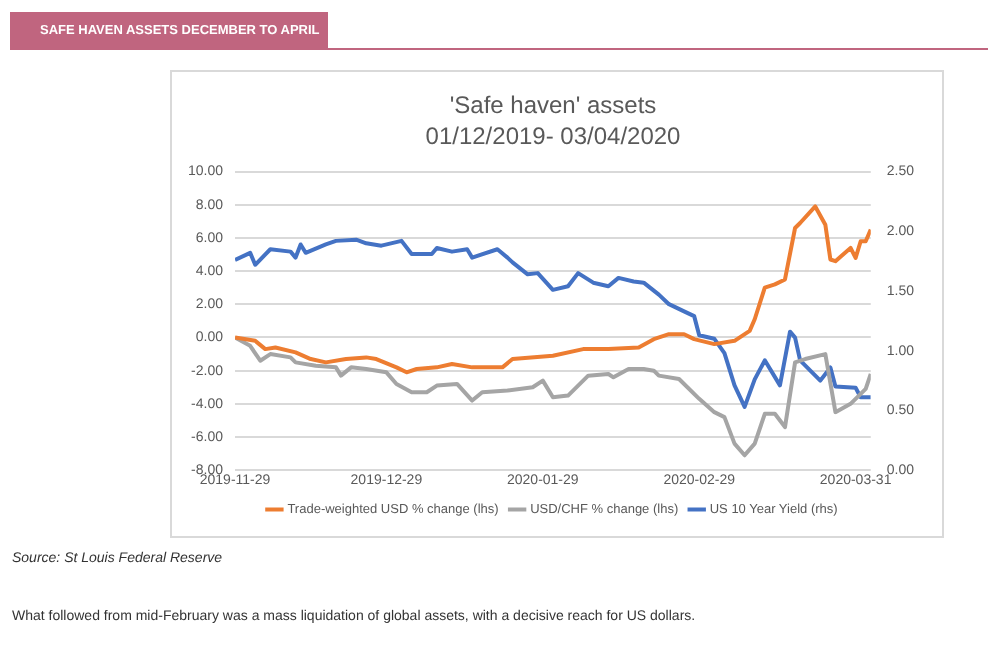  What do you see at coordinates (553, 135) in the screenshot?
I see `chart-subtitle: 01/12/2019- 03/04/2020` at bounding box center [553, 135].